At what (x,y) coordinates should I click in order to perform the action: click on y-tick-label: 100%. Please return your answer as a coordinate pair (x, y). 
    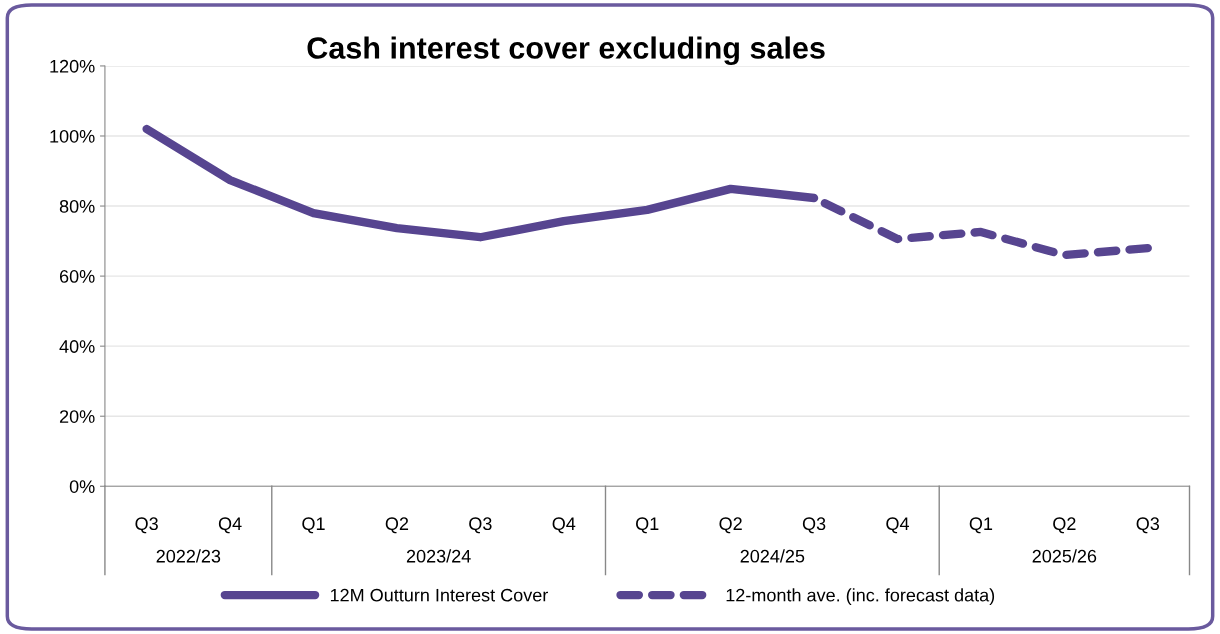
    Looking at the image, I should click on (72, 136).